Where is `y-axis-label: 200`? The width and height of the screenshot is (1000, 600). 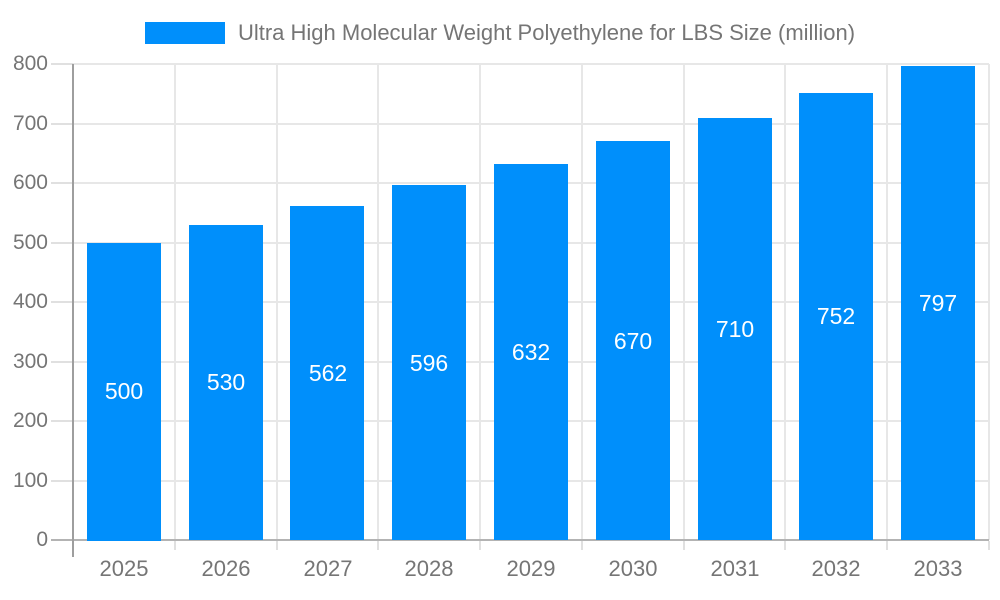 y-axis-label: 200 is located at coordinates (30, 420).